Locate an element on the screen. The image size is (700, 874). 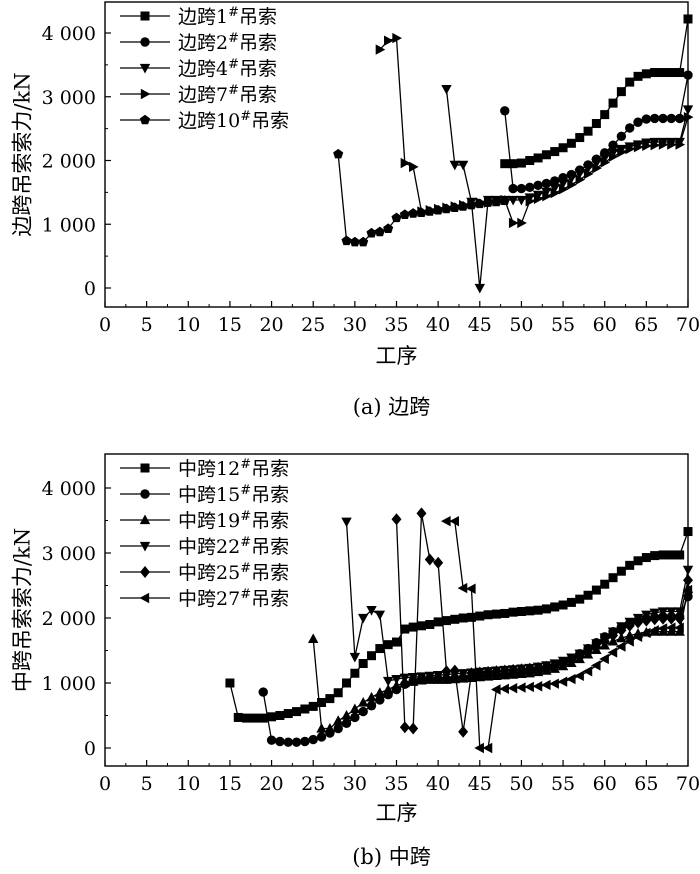
x-axis-label: 工序 is located at coordinates (397, 813).